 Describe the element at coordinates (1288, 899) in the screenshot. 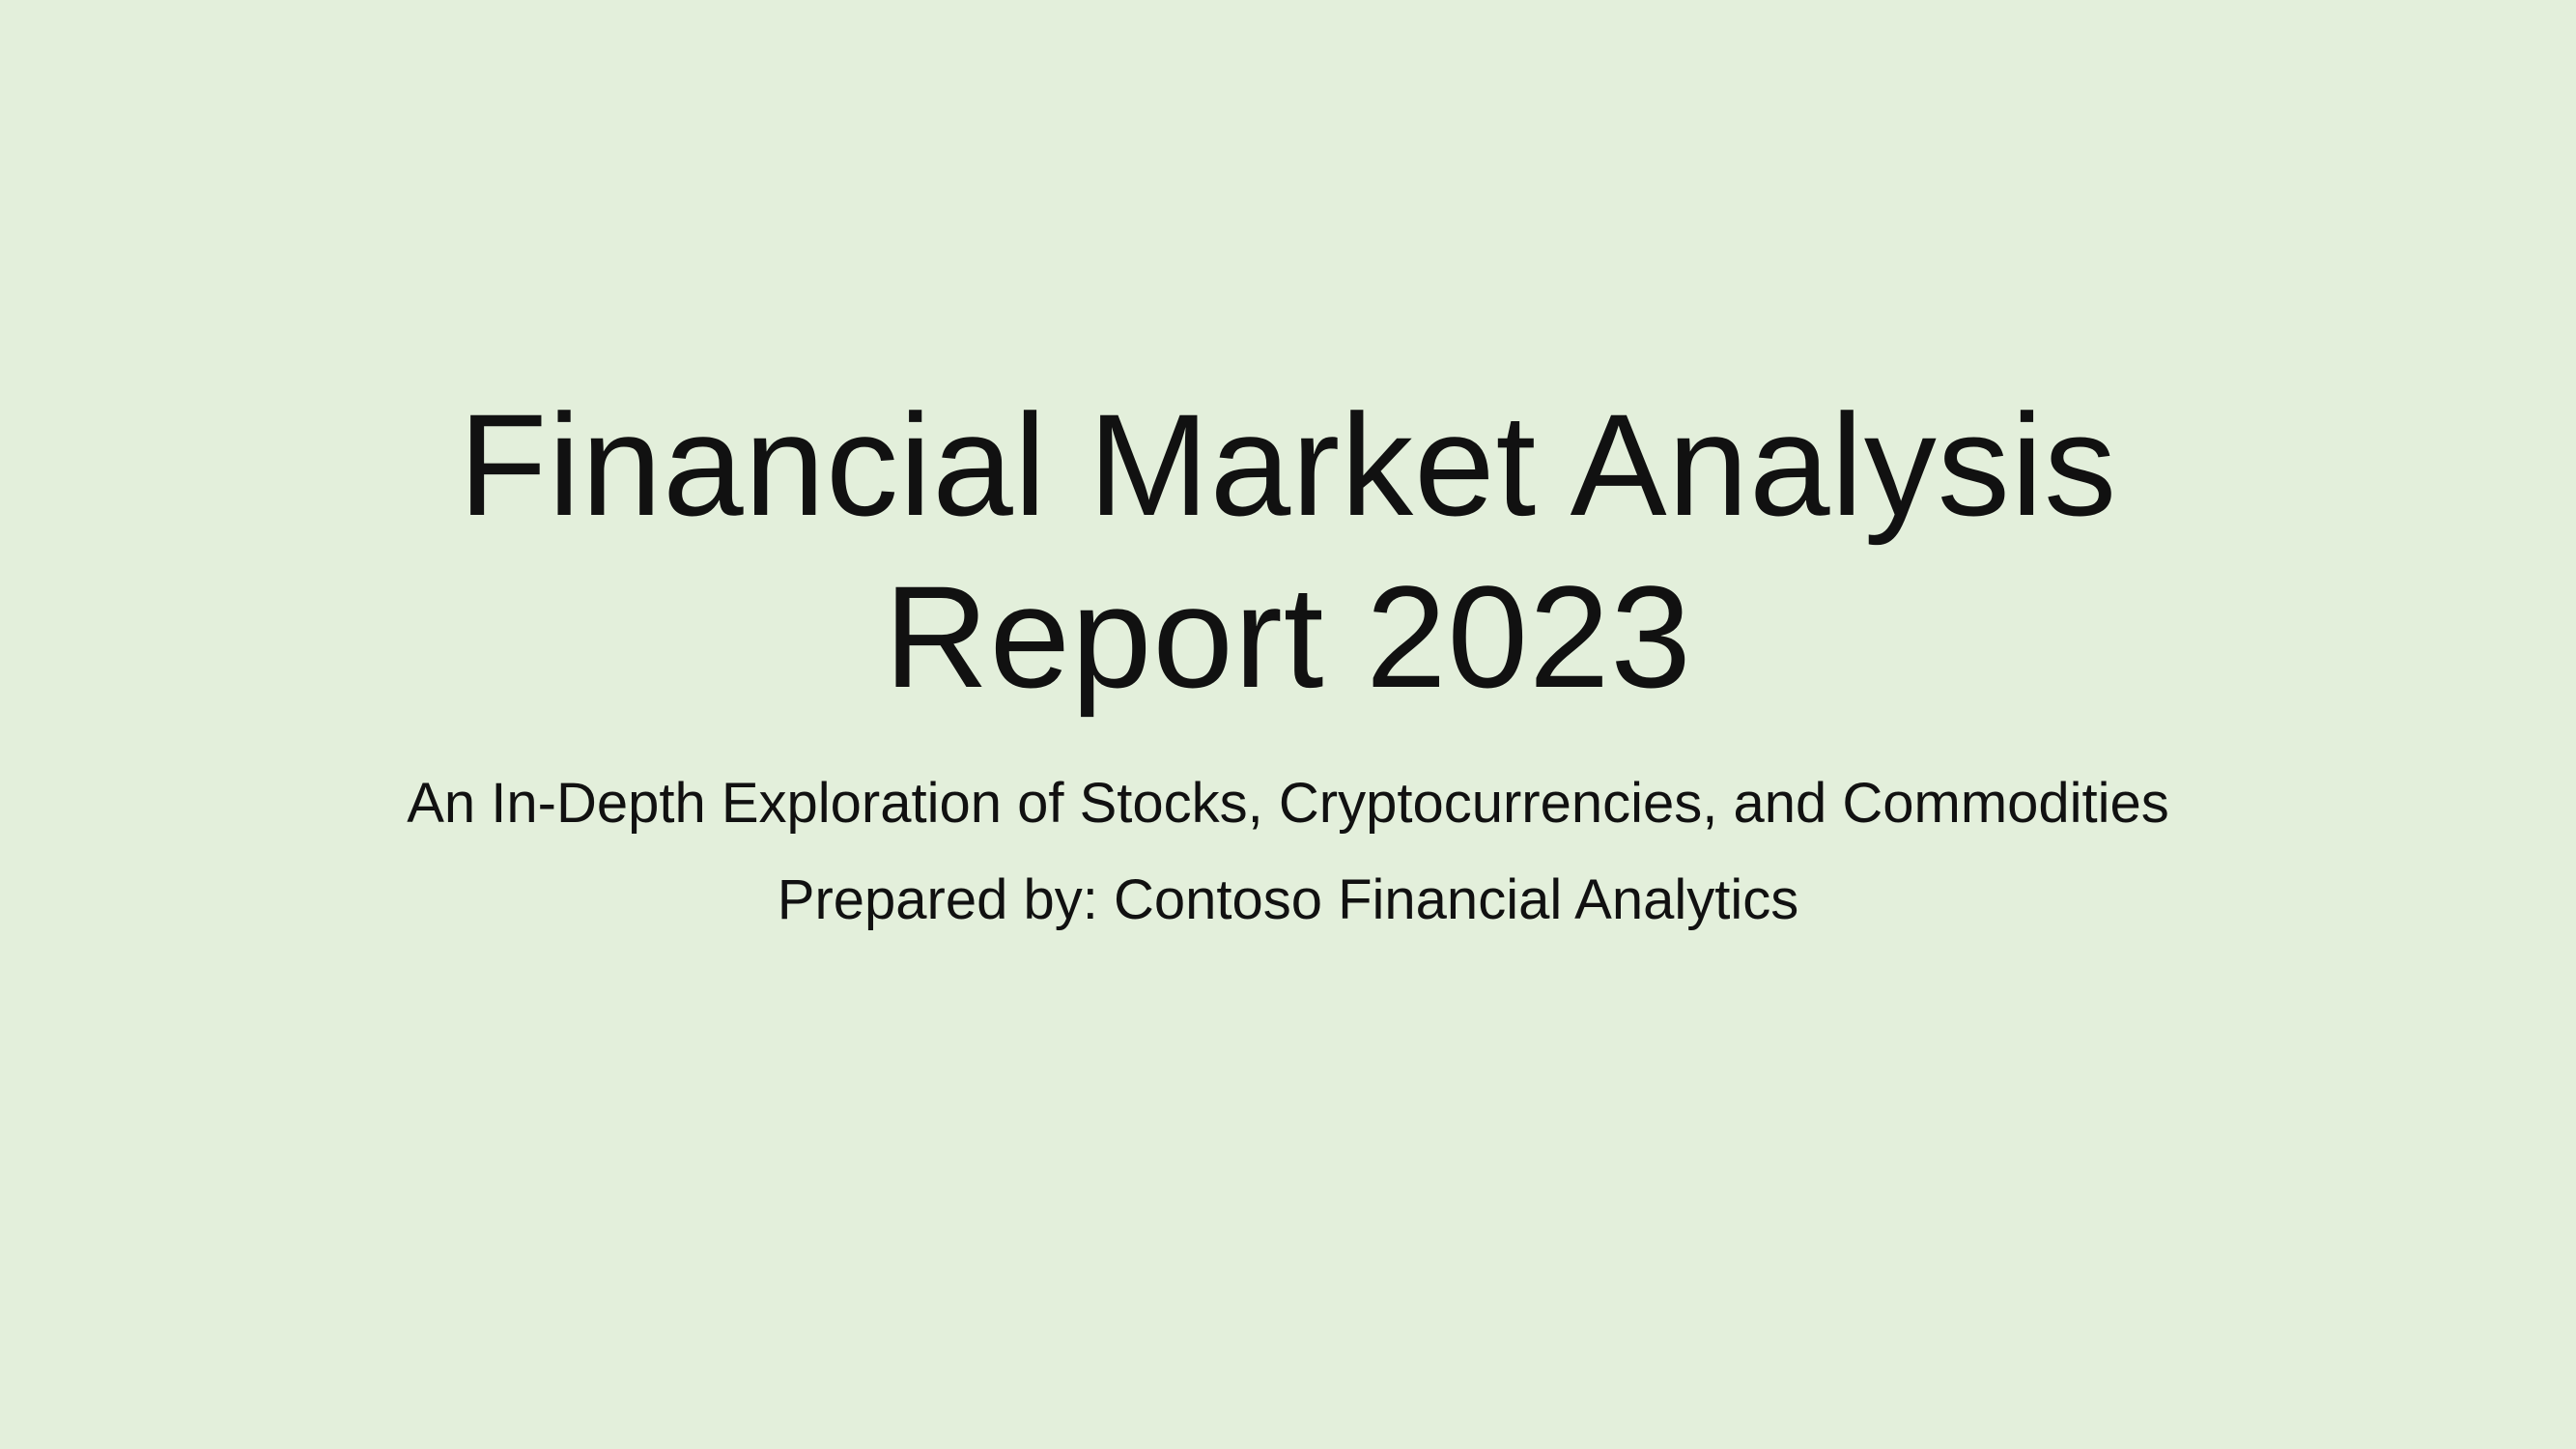

I see `prepared-by-text: Prepared by: Contoso Financial Analytics` at that location.